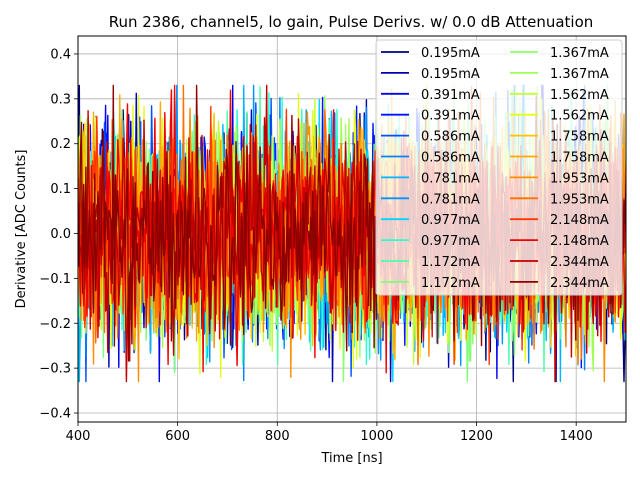 Image resolution: width=640 pixels, height=480 pixels. I want to click on y-axis: −0.4 −0.3 −0.2 −0.1 0.0 0.1 0.2 0.3 0.4, so click(58, 234).